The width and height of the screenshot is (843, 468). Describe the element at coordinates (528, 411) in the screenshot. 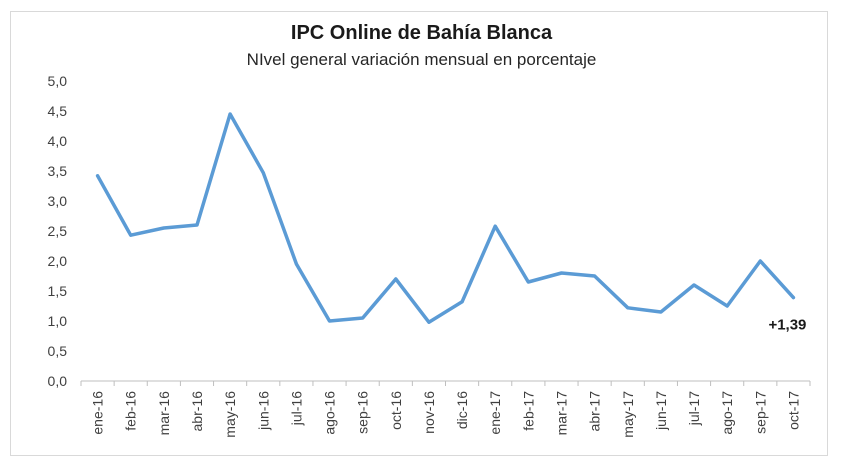

I see `x-tick-label: feb-17` at that location.